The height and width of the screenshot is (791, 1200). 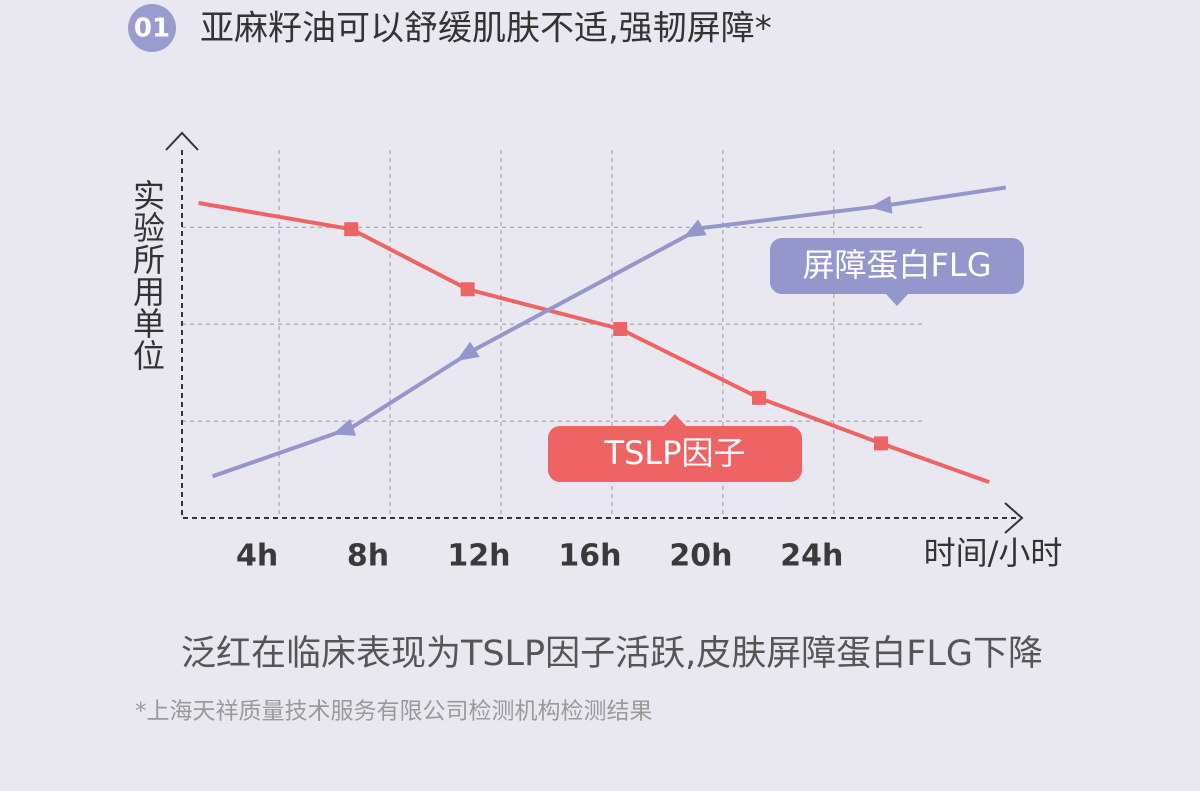 I want to click on legend-label: 屏障蛋白FLG, so click(x=896, y=265).